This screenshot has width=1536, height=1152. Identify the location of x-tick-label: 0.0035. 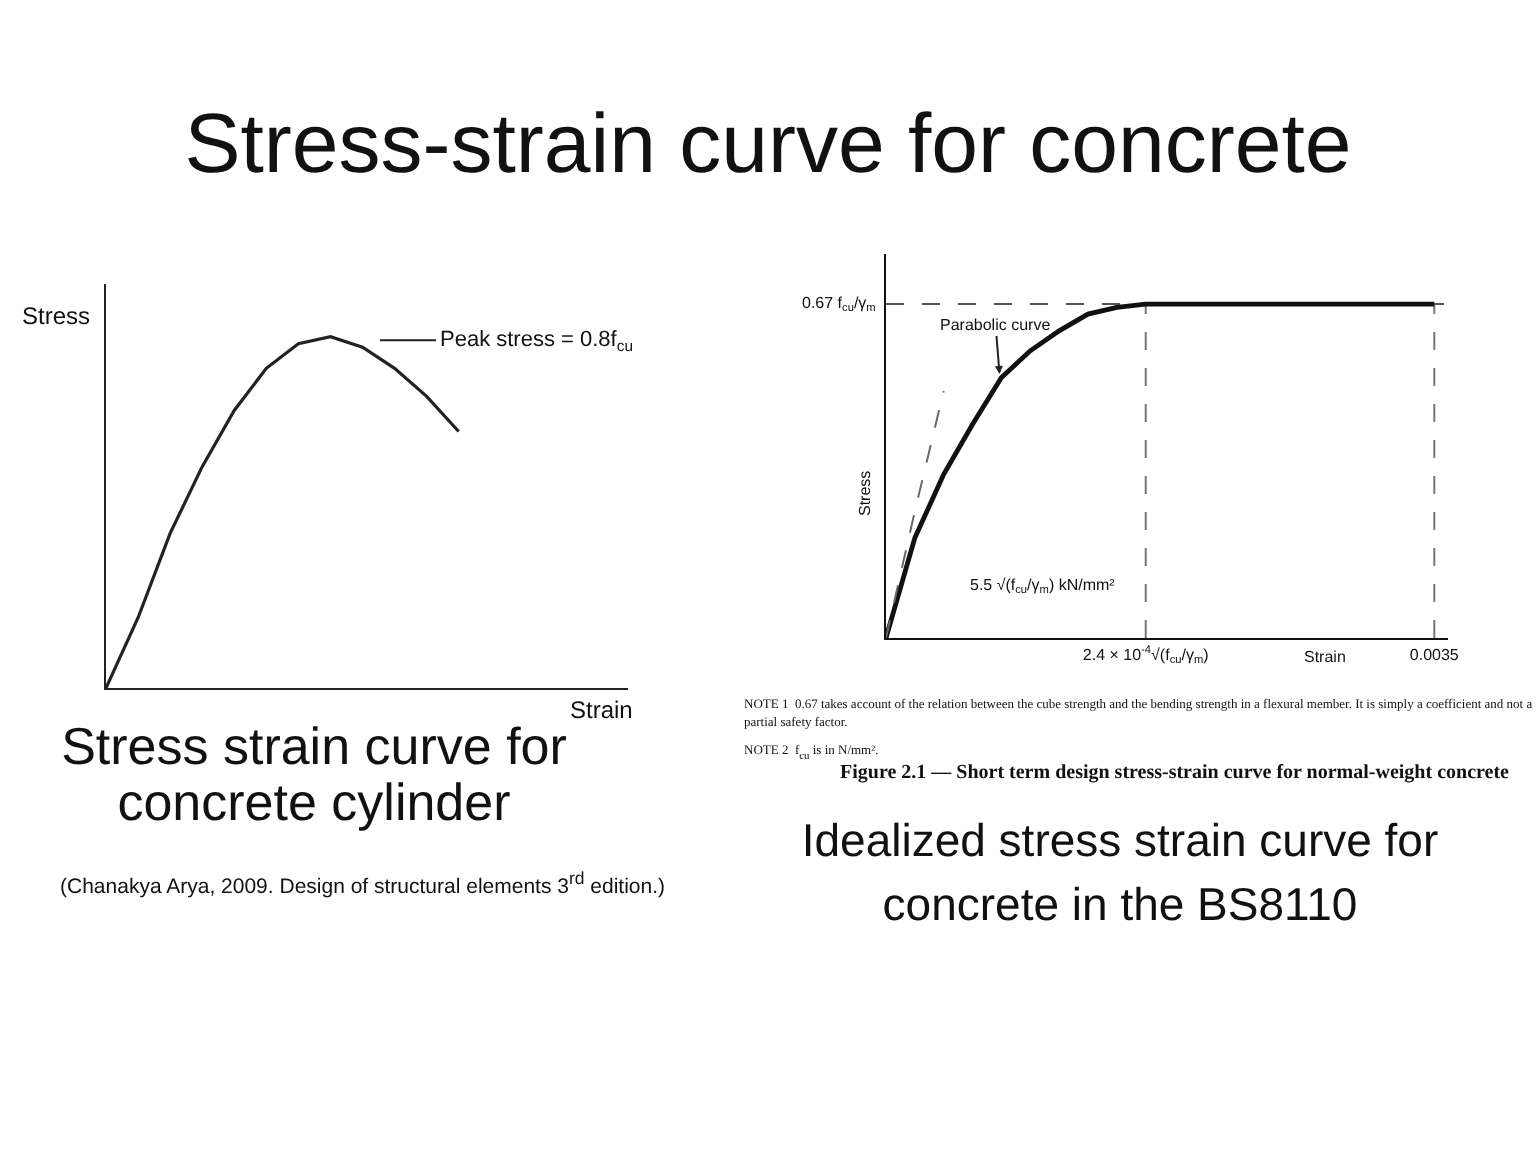
(1434, 654).